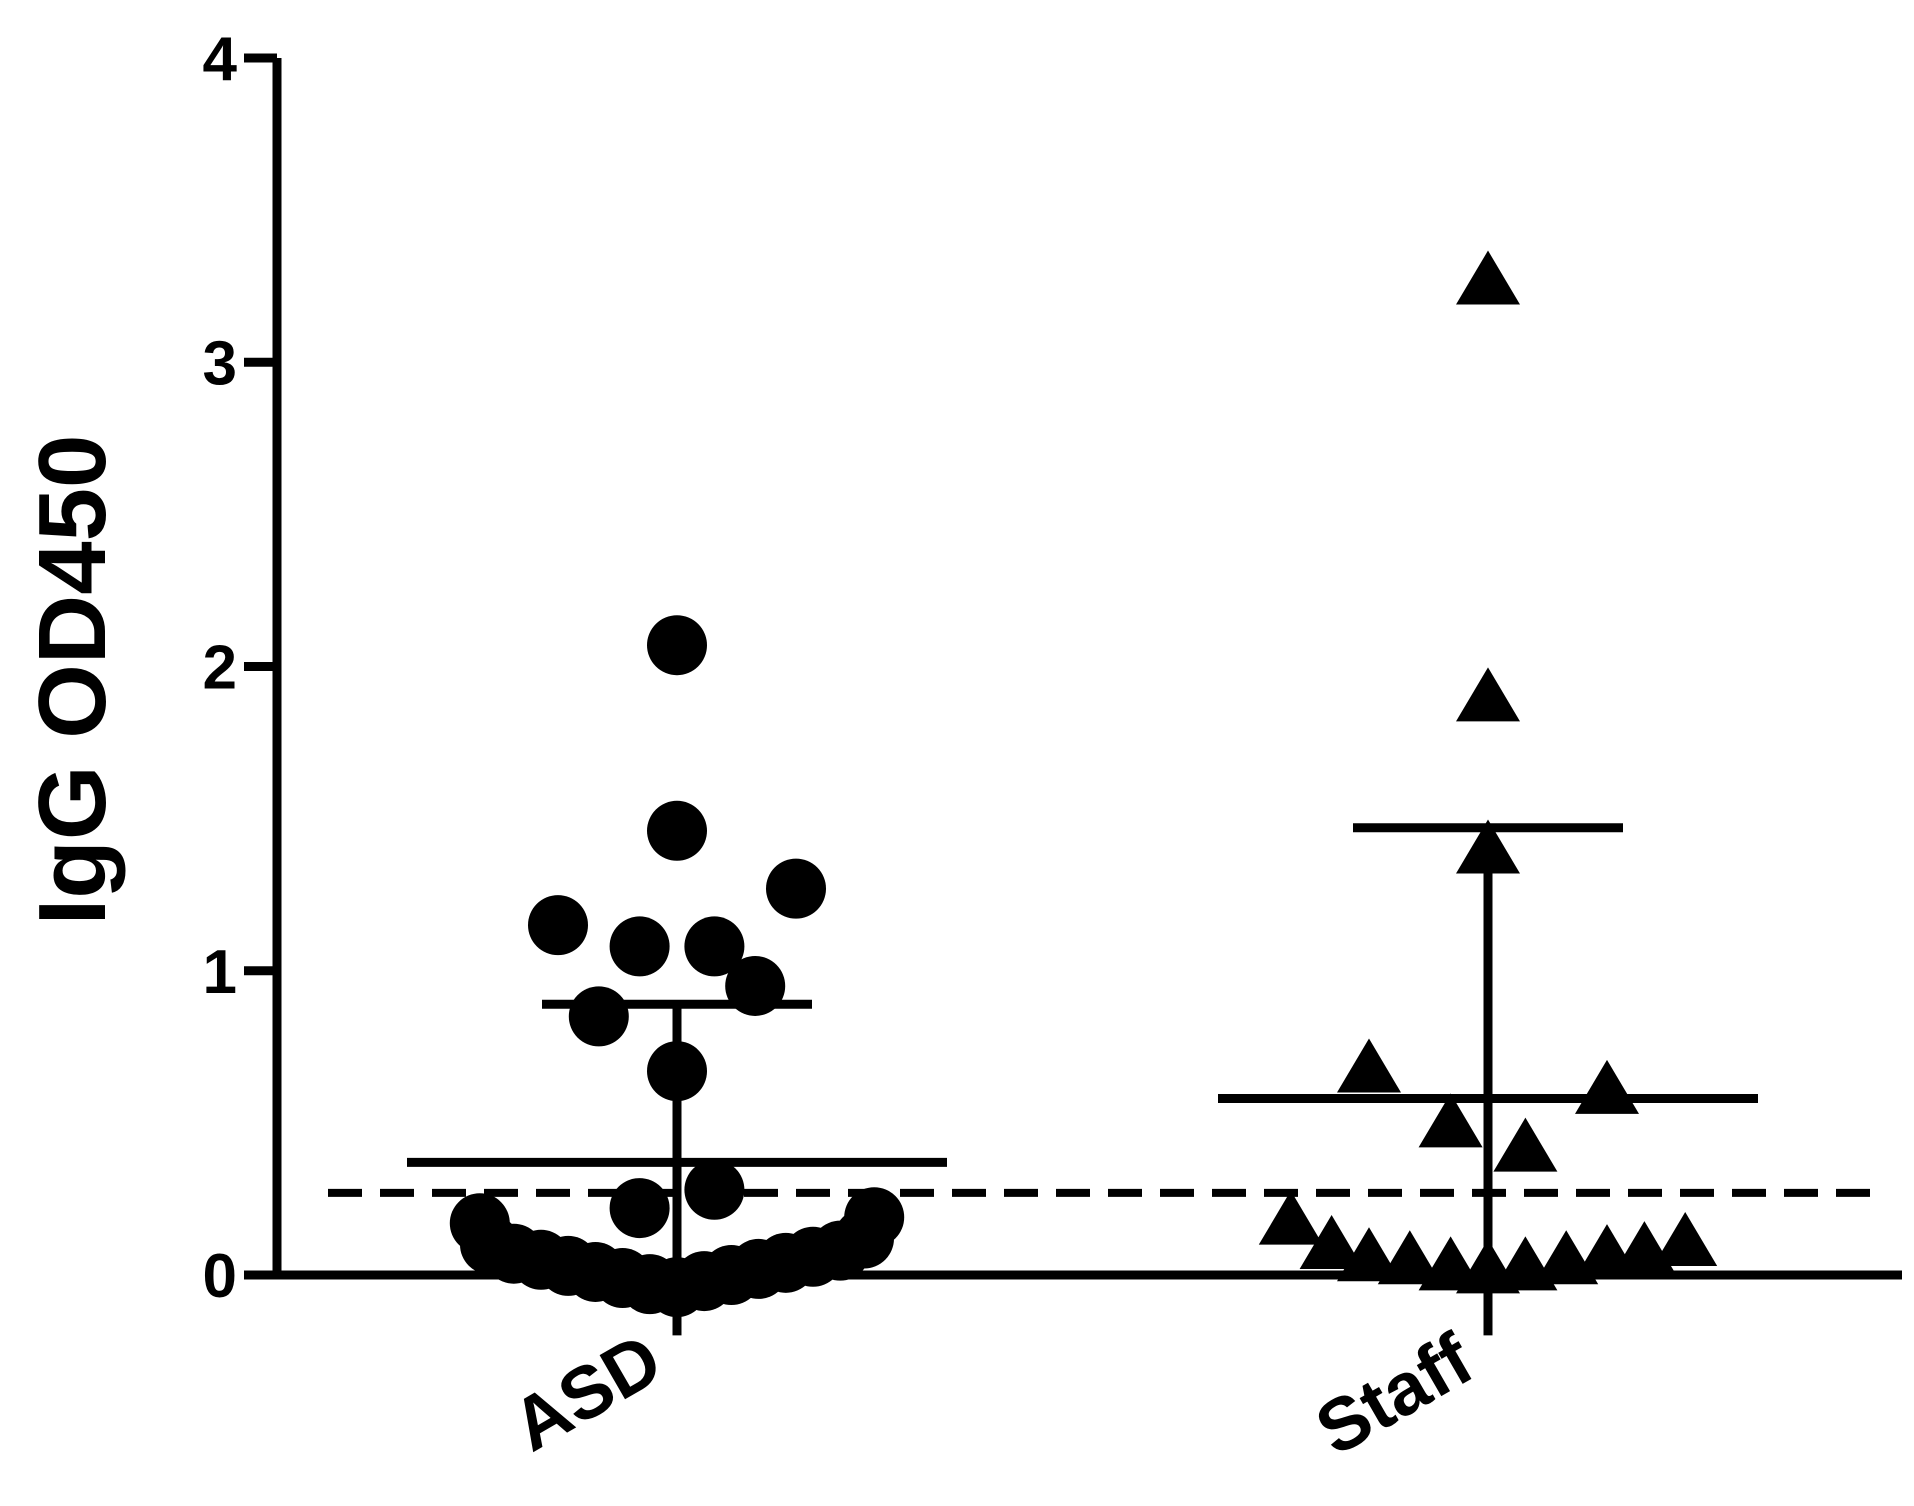  What do you see at coordinates (220, 59) in the screenshot?
I see `y-tick-label: 4` at bounding box center [220, 59].